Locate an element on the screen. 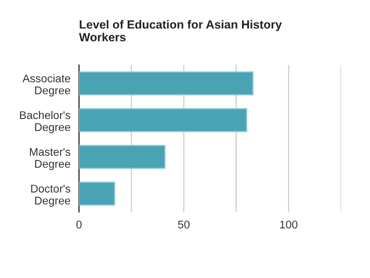  y-tick-label: Master's Degree is located at coordinates (50, 159).